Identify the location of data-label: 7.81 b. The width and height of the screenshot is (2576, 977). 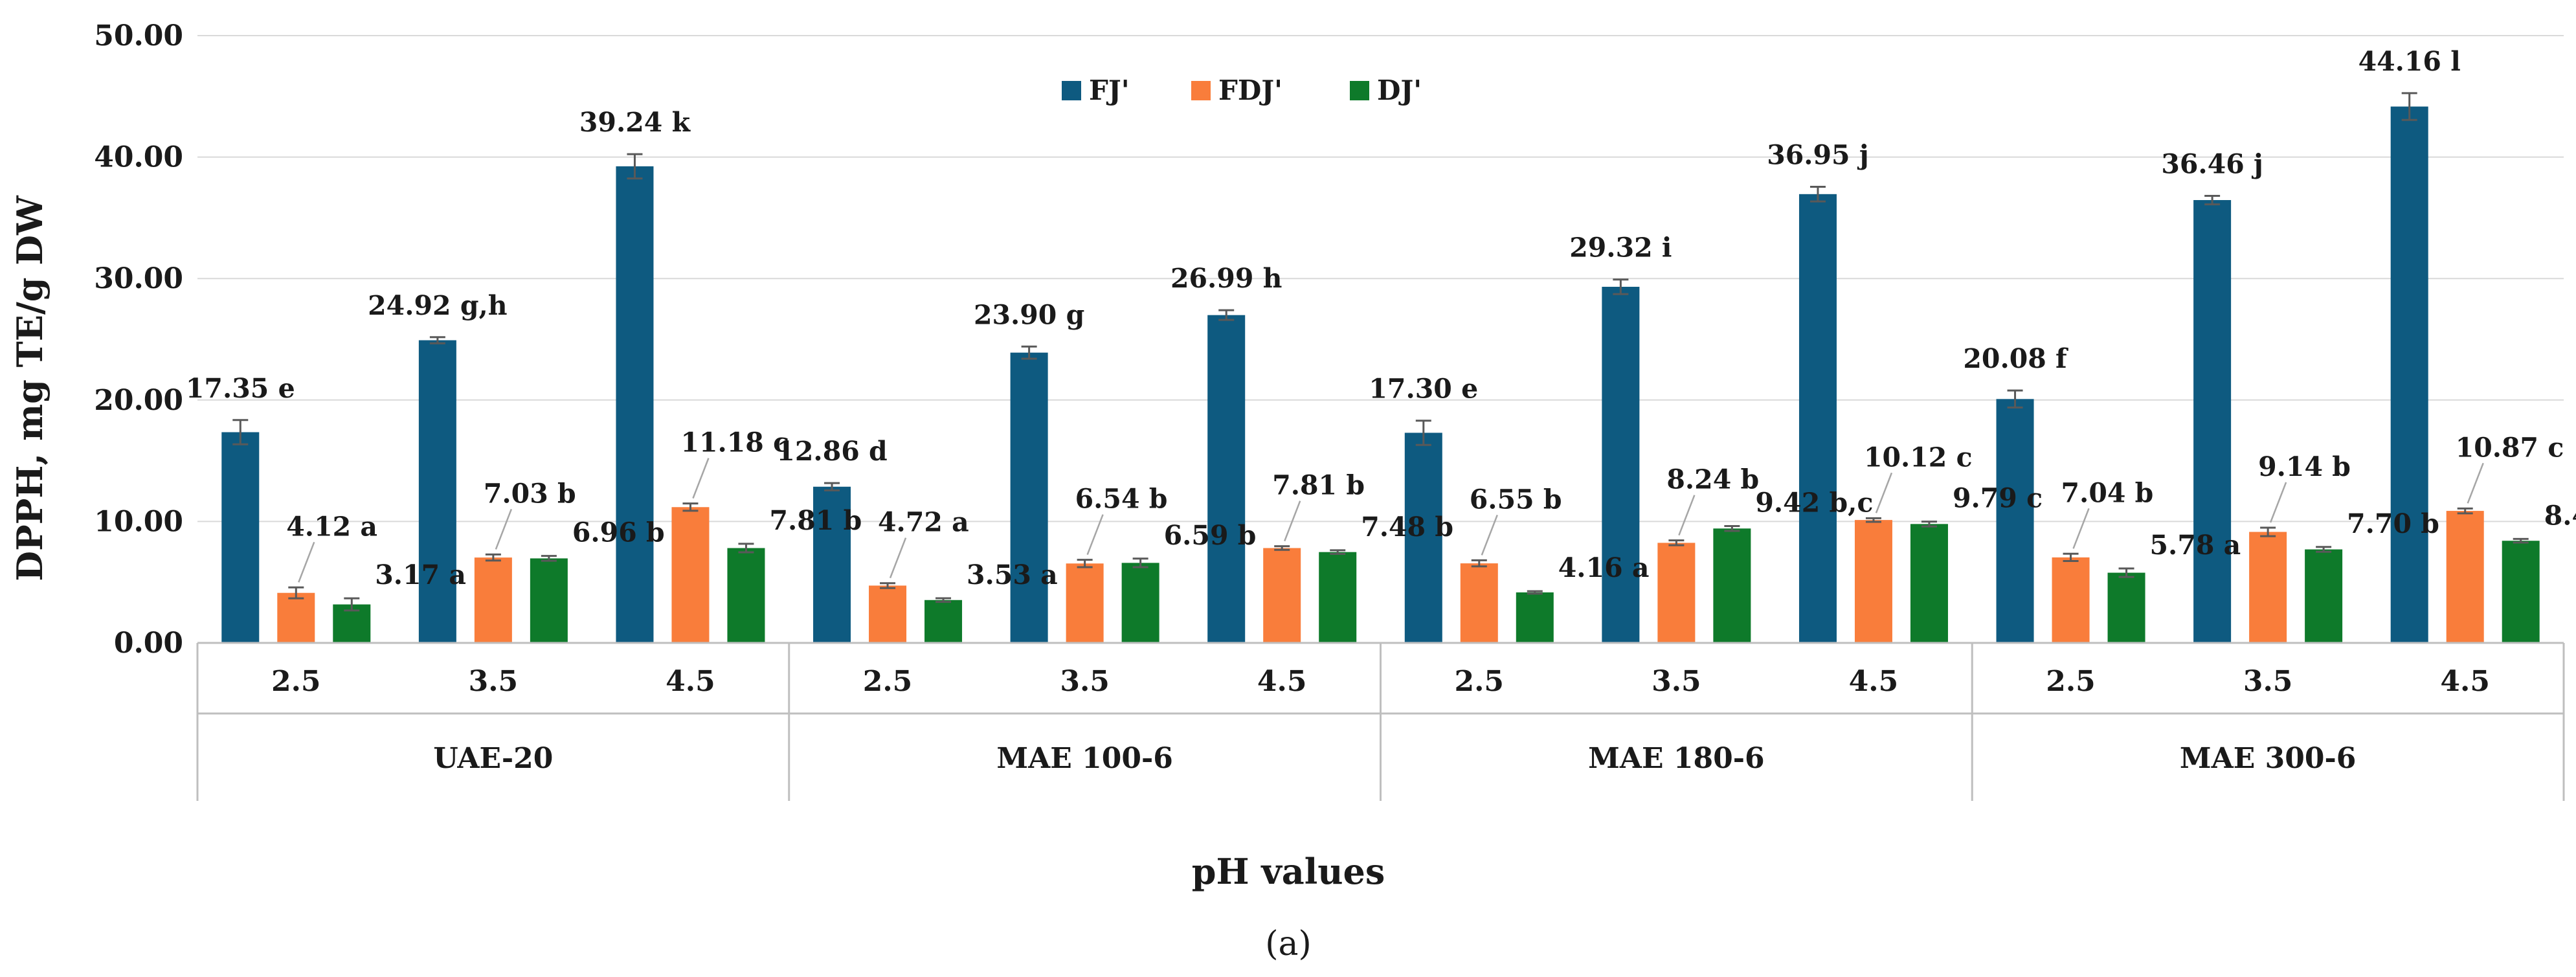
(815, 520).